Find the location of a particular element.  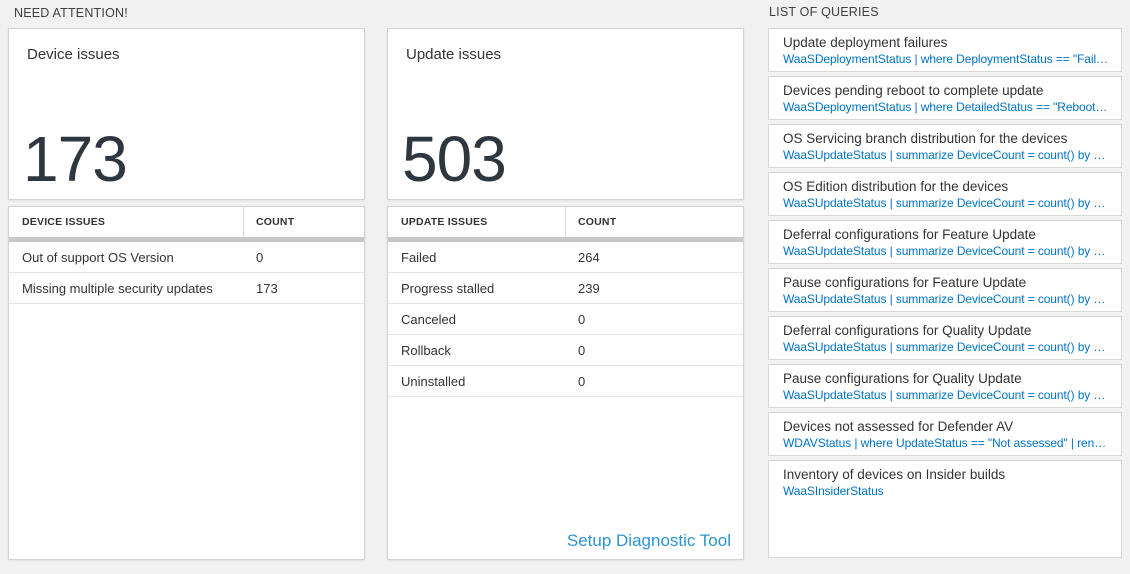

query-title: Devices not assessed for Defender AV is located at coordinates (898, 426).